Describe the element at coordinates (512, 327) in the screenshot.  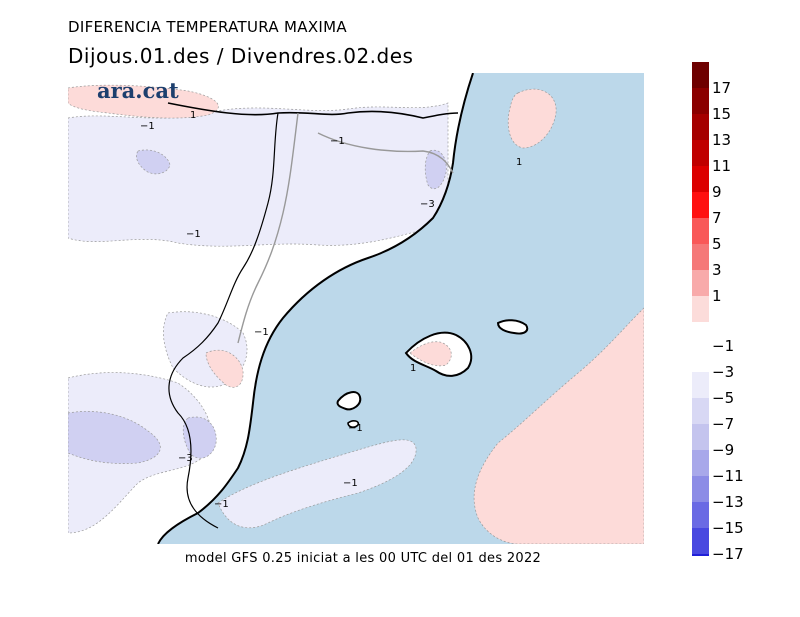
I see `island-menorca` at that location.